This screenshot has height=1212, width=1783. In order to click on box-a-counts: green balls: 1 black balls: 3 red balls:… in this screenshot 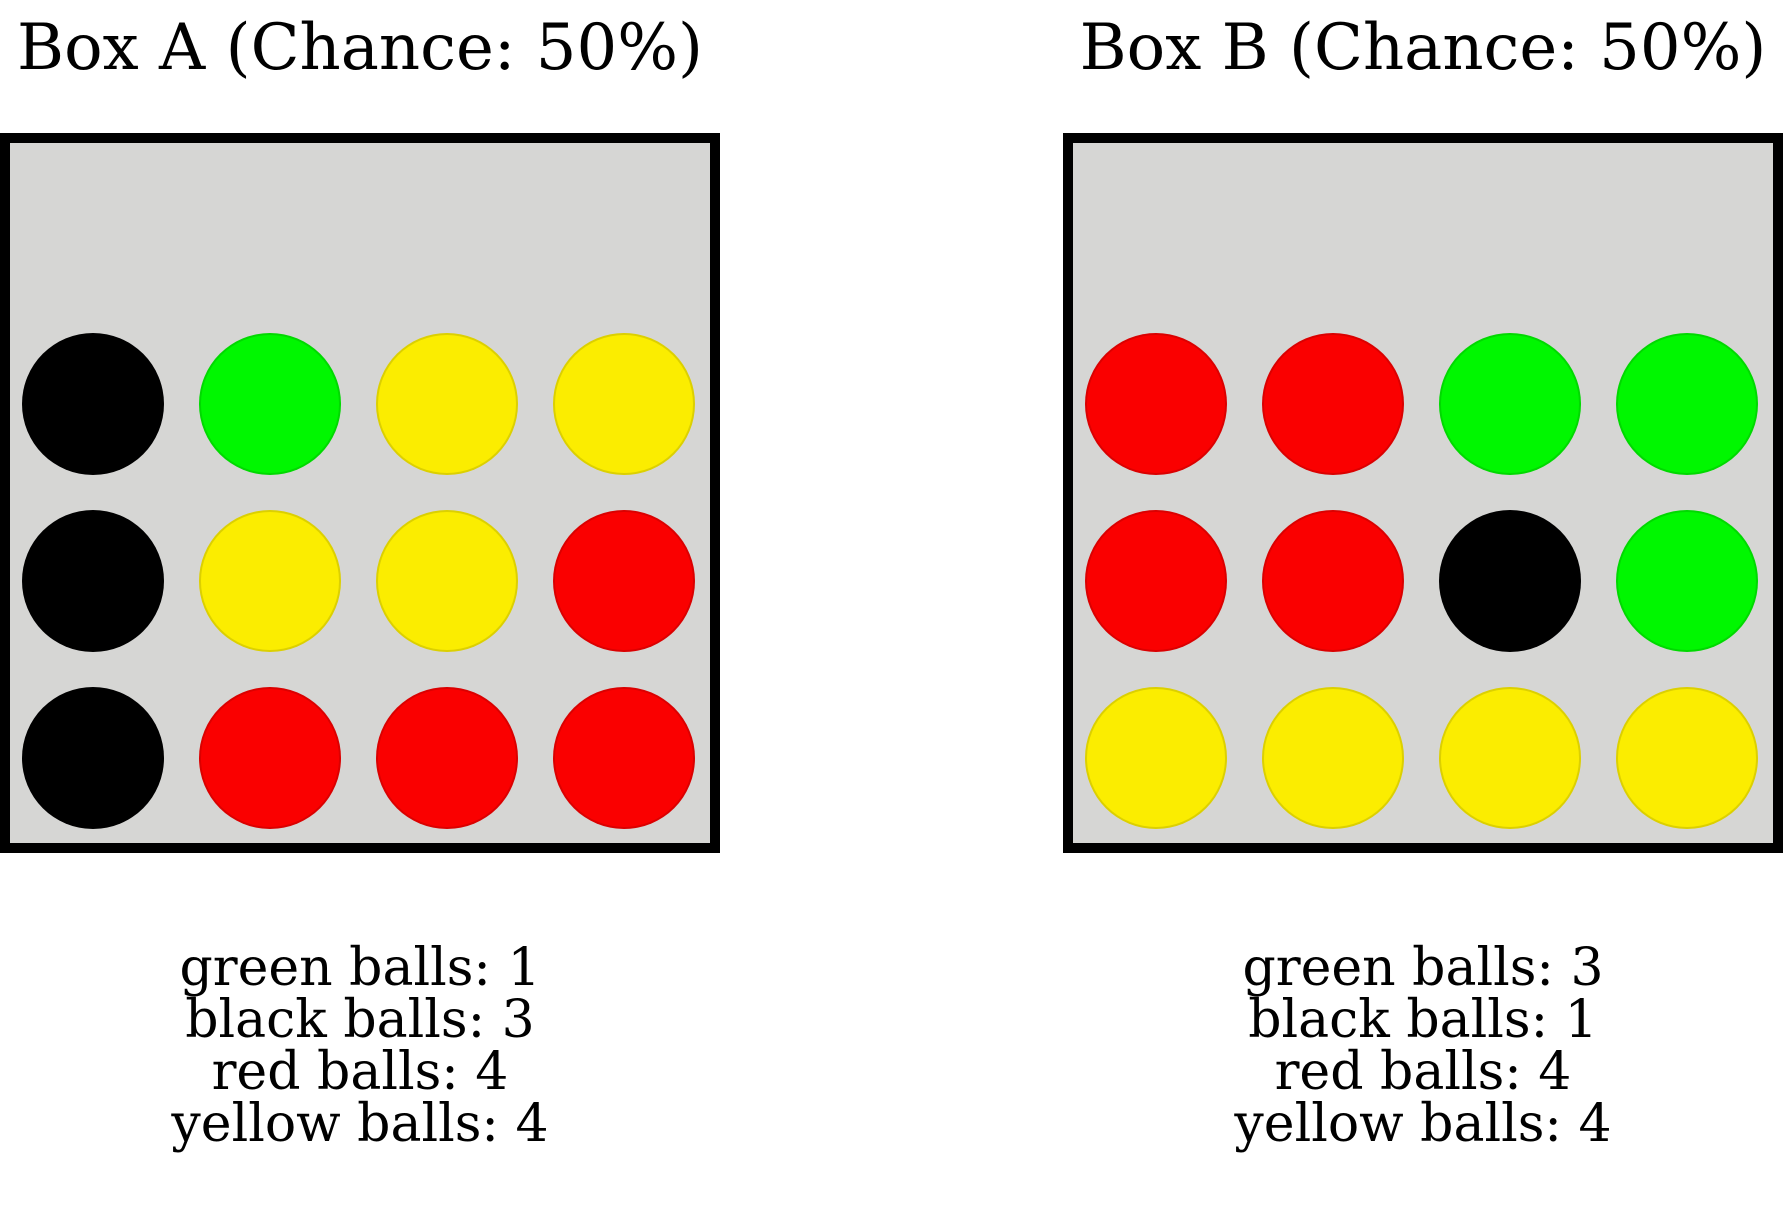, I will do `click(360, 1046)`.